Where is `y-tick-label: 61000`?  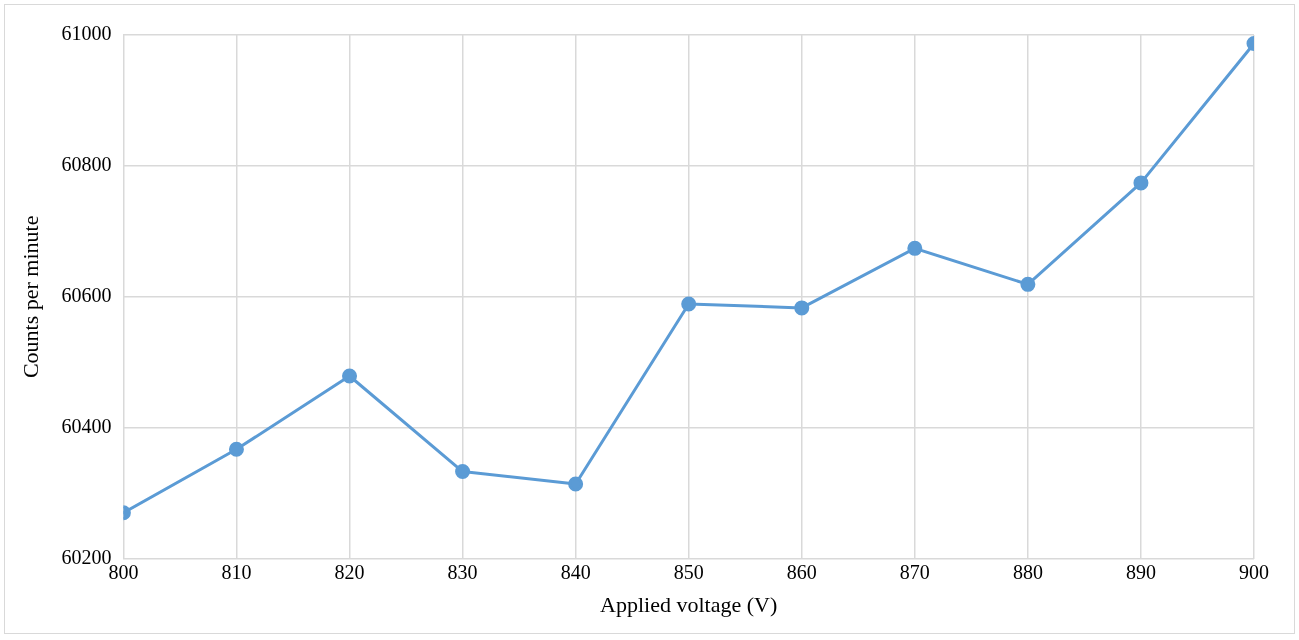
y-tick-label: 61000 is located at coordinates (86, 33).